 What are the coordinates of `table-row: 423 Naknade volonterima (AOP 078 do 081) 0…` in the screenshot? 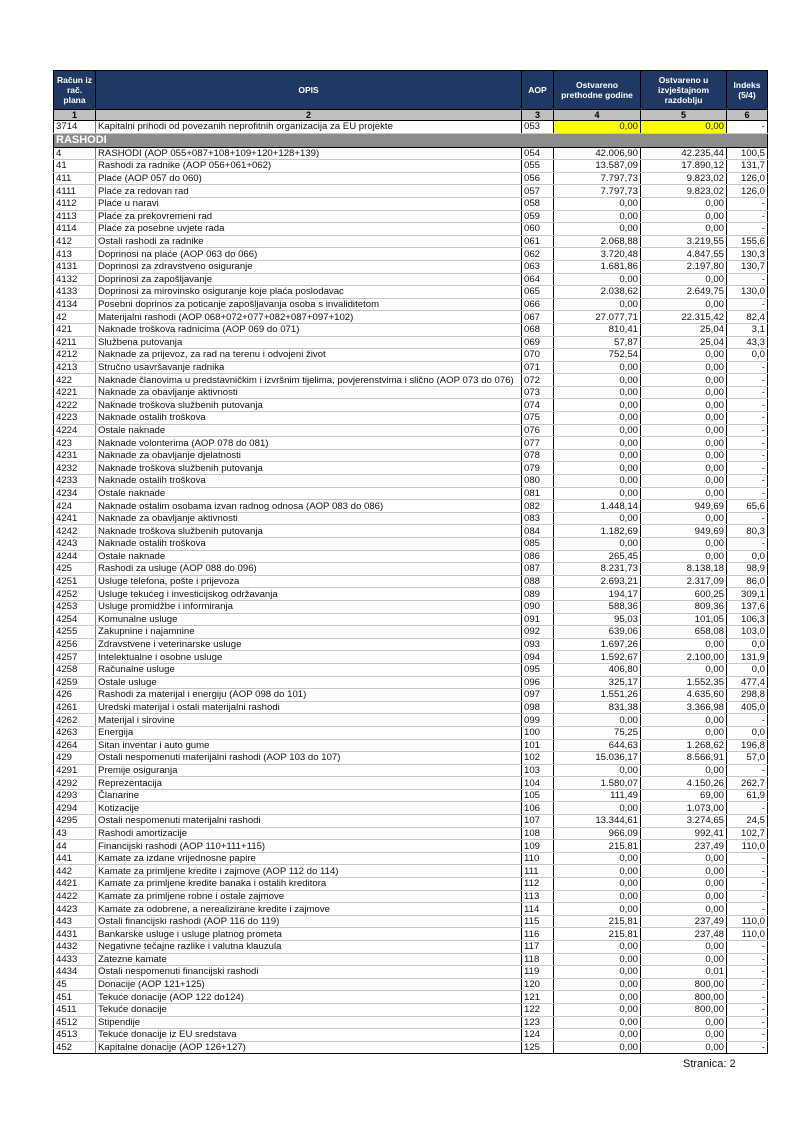 It's located at (410, 443).